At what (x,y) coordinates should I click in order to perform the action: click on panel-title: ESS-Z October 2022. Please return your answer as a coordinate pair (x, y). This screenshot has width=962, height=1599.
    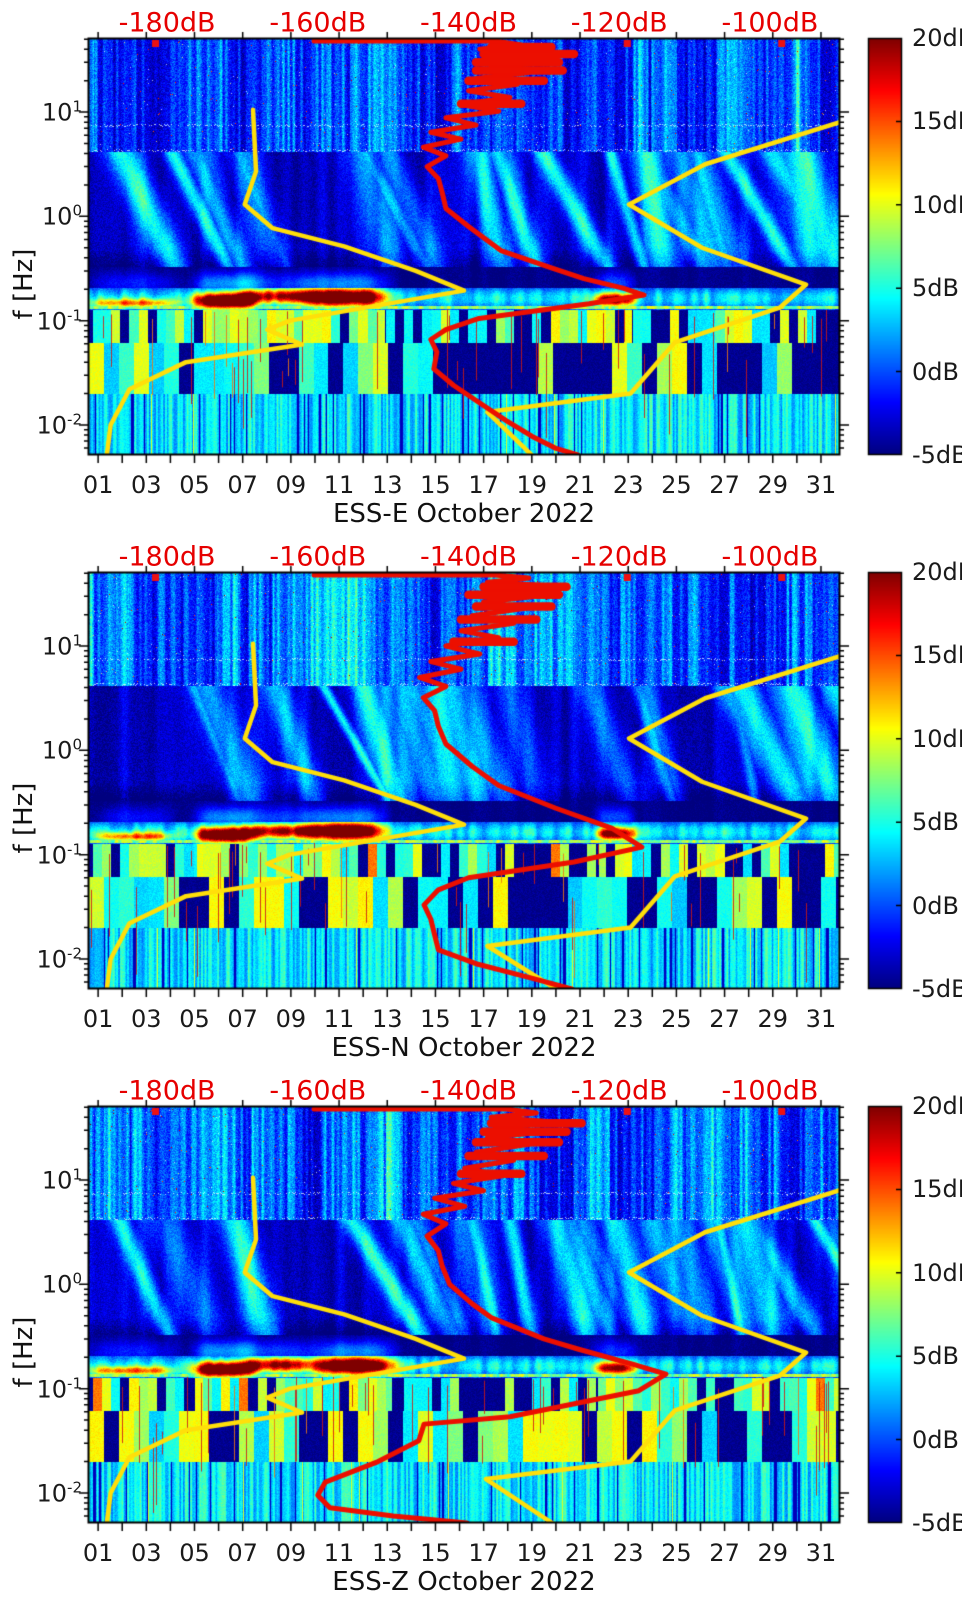
    Looking at the image, I should click on (464, 1582).